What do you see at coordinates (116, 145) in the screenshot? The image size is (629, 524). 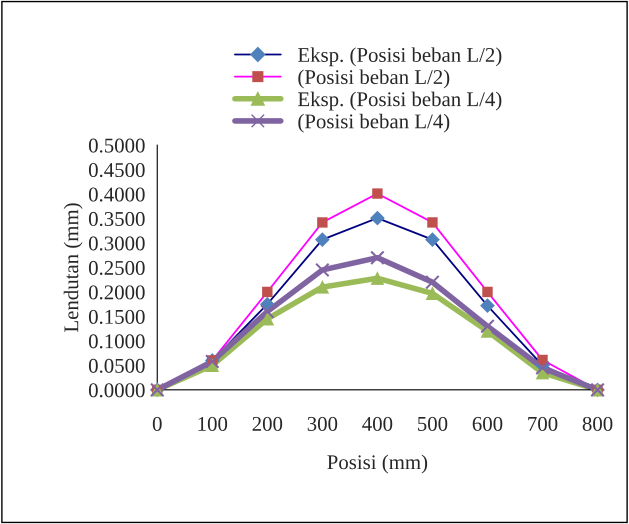 I see `y-tick-label: 0.5000` at bounding box center [116, 145].